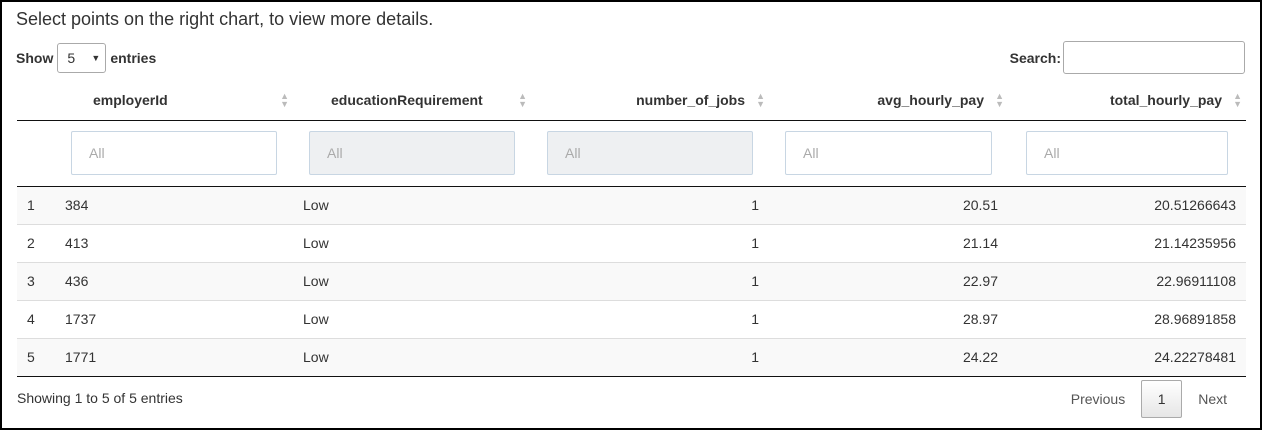 Image resolution: width=1262 pixels, height=430 pixels. What do you see at coordinates (1165, 99) in the screenshot?
I see `column-header-label: total_hourly_pay` at bounding box center [1165, 99].